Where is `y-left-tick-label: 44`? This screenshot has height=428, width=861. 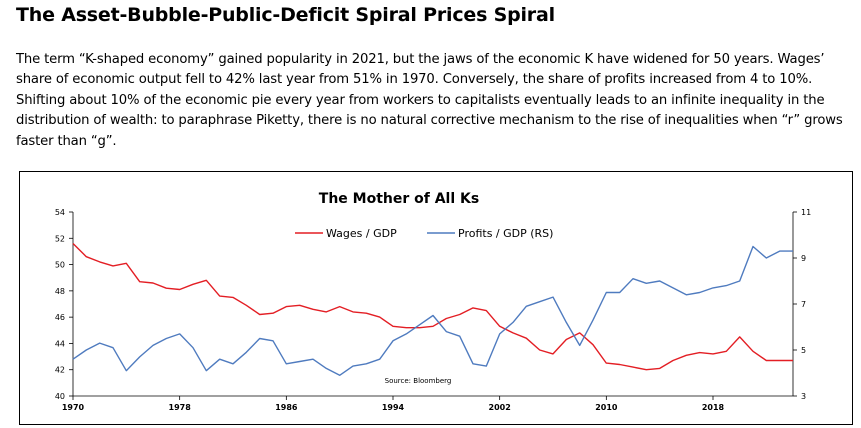 y-left-tick-label: 44 is located at coordinates (60, 343).